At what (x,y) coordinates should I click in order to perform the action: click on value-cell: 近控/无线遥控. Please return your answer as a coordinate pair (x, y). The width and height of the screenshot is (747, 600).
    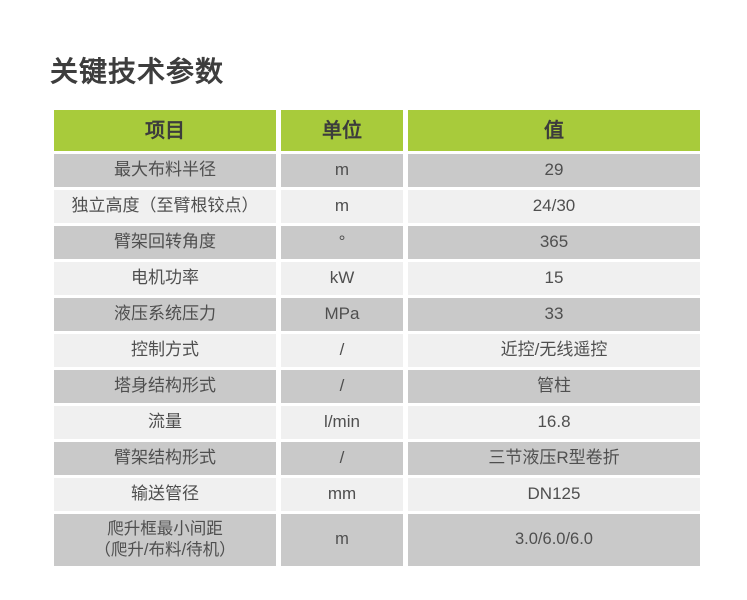
    Looking at the image, I should click on (554, 350).